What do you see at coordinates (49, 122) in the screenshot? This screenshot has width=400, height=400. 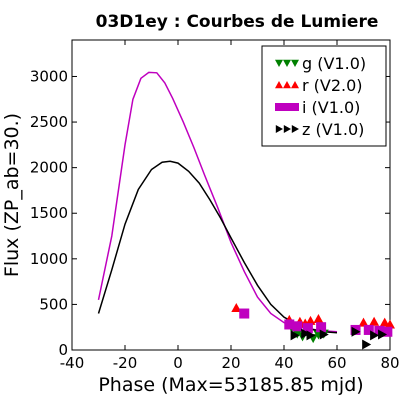 I see `y-tick-label: 2500` at bounding box center [49, 122].